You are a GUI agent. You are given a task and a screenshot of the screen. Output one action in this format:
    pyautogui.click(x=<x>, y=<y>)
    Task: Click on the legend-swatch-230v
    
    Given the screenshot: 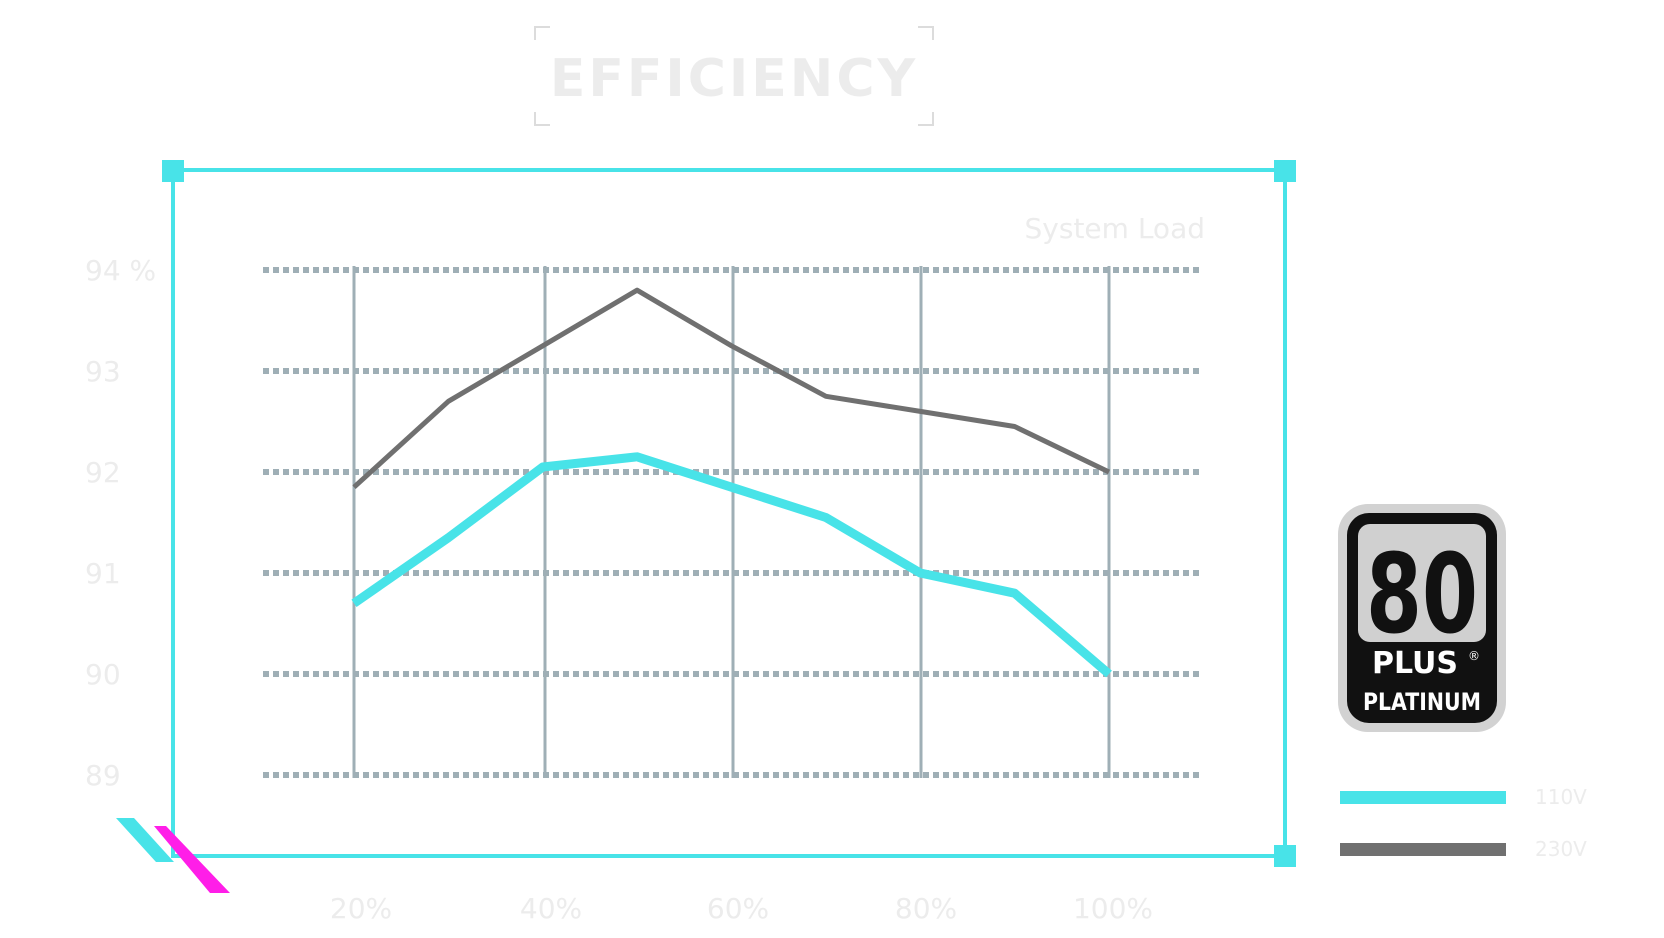 What is the action you would take?
    pyautogui.click(x=1423, y=849)
    